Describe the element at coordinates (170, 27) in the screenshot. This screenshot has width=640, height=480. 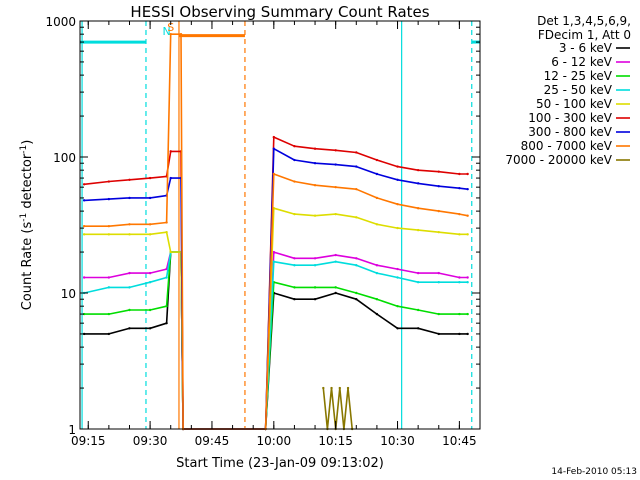
I see `marker-S: S` at that location.